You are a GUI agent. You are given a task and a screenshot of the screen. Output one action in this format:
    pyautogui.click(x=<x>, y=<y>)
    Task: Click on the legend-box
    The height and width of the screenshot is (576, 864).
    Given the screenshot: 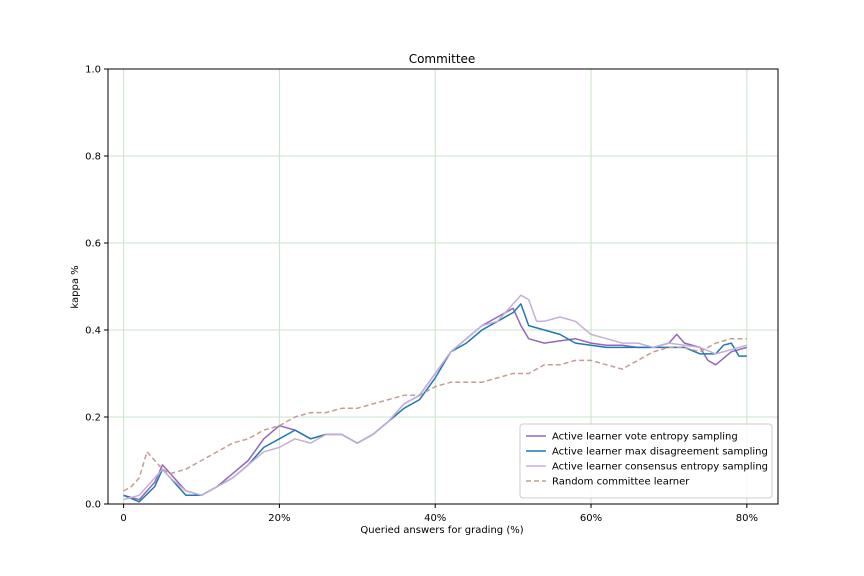 What is the action you would take?
    pyautogui.click(x=646, y=461)
    